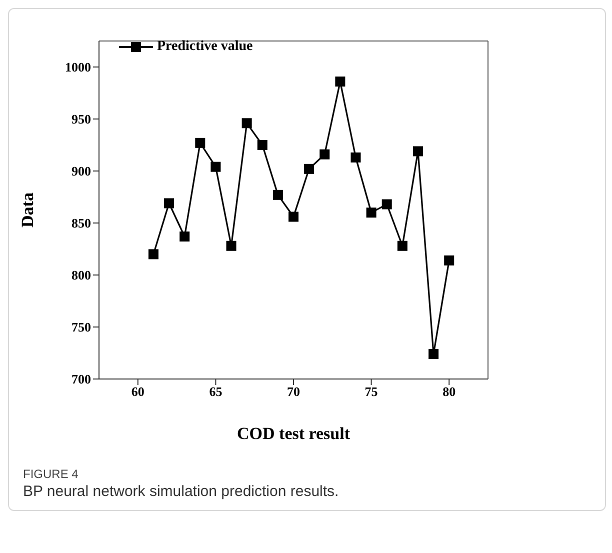  What do you see at coordinates (181, 491) in the screenshot?
I see `text: BP neural network simulation prediction results.` at bounding box center [181, 491].